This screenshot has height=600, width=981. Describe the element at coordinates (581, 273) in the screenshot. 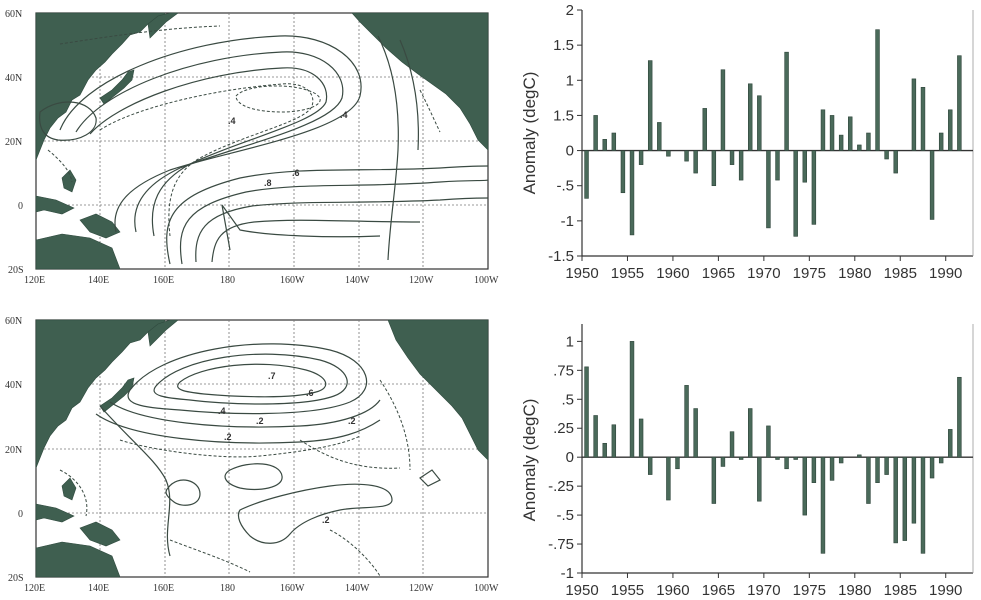

I see `x-tick-label: 1950` at that location.